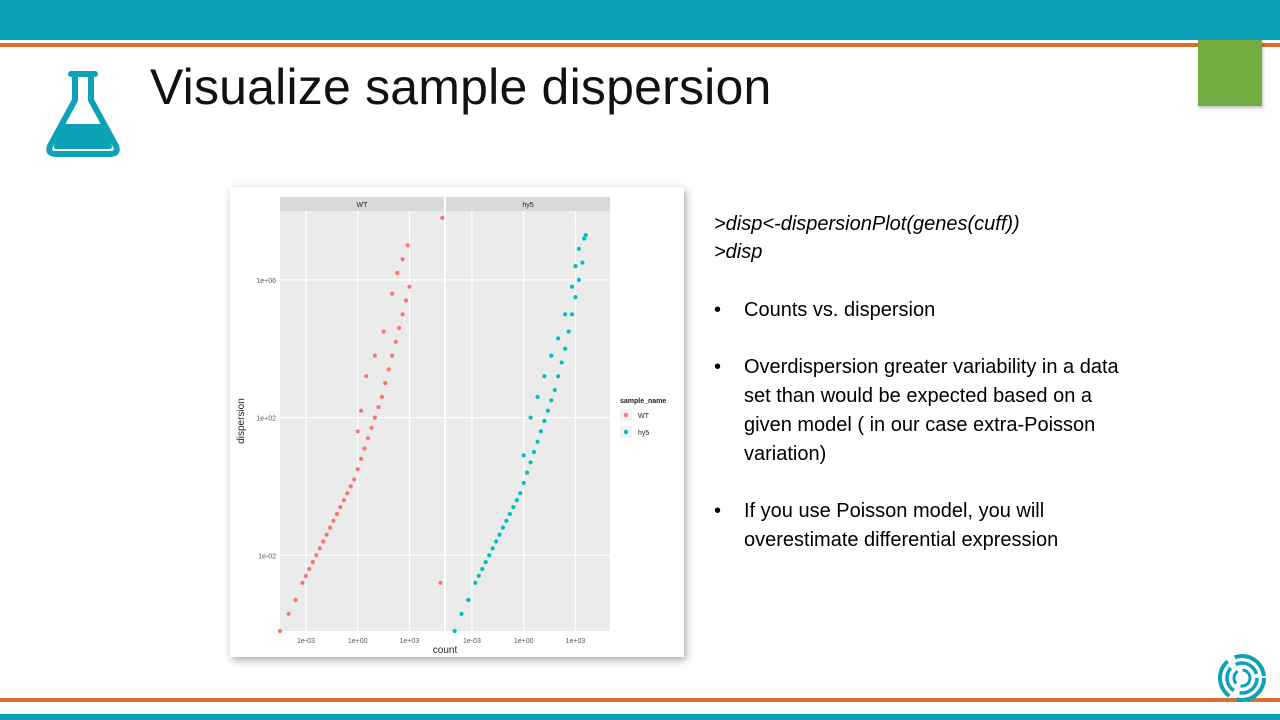 The image size is (1280, 720). Describe the element at coordinates (83, 114) in the screenshot. I see `flask-icon` at that location.